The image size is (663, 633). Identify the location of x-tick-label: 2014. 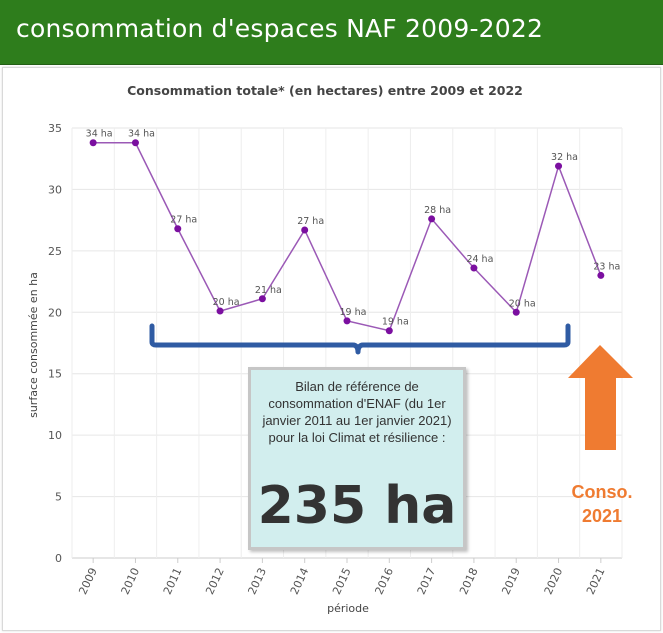
(300, 581).